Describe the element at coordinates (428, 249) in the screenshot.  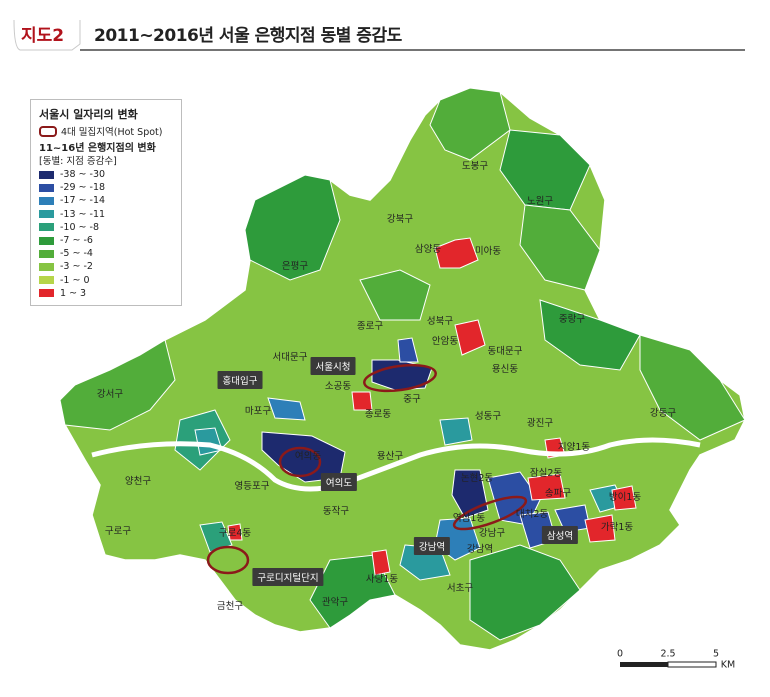
I see `district-label: 삼양동` at that location.